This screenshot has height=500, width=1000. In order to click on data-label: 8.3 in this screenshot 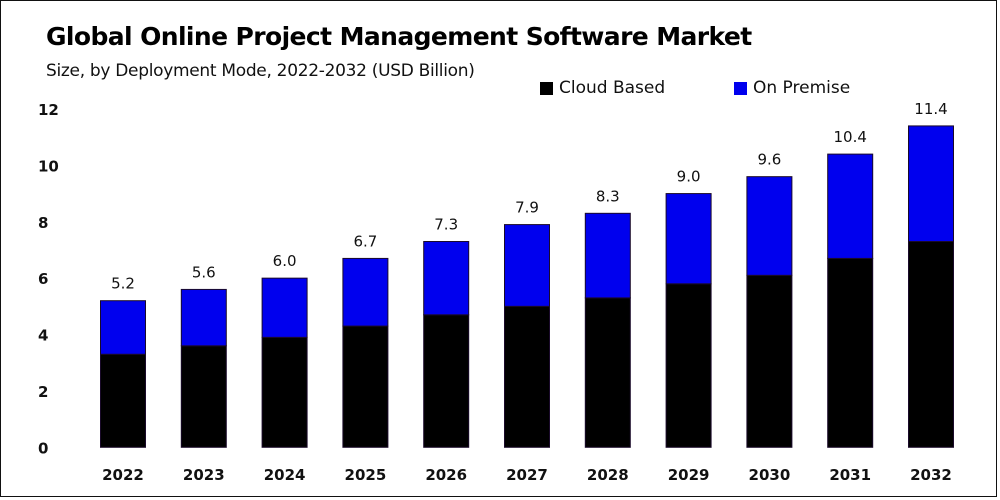, I will do `click(608, 196)`.